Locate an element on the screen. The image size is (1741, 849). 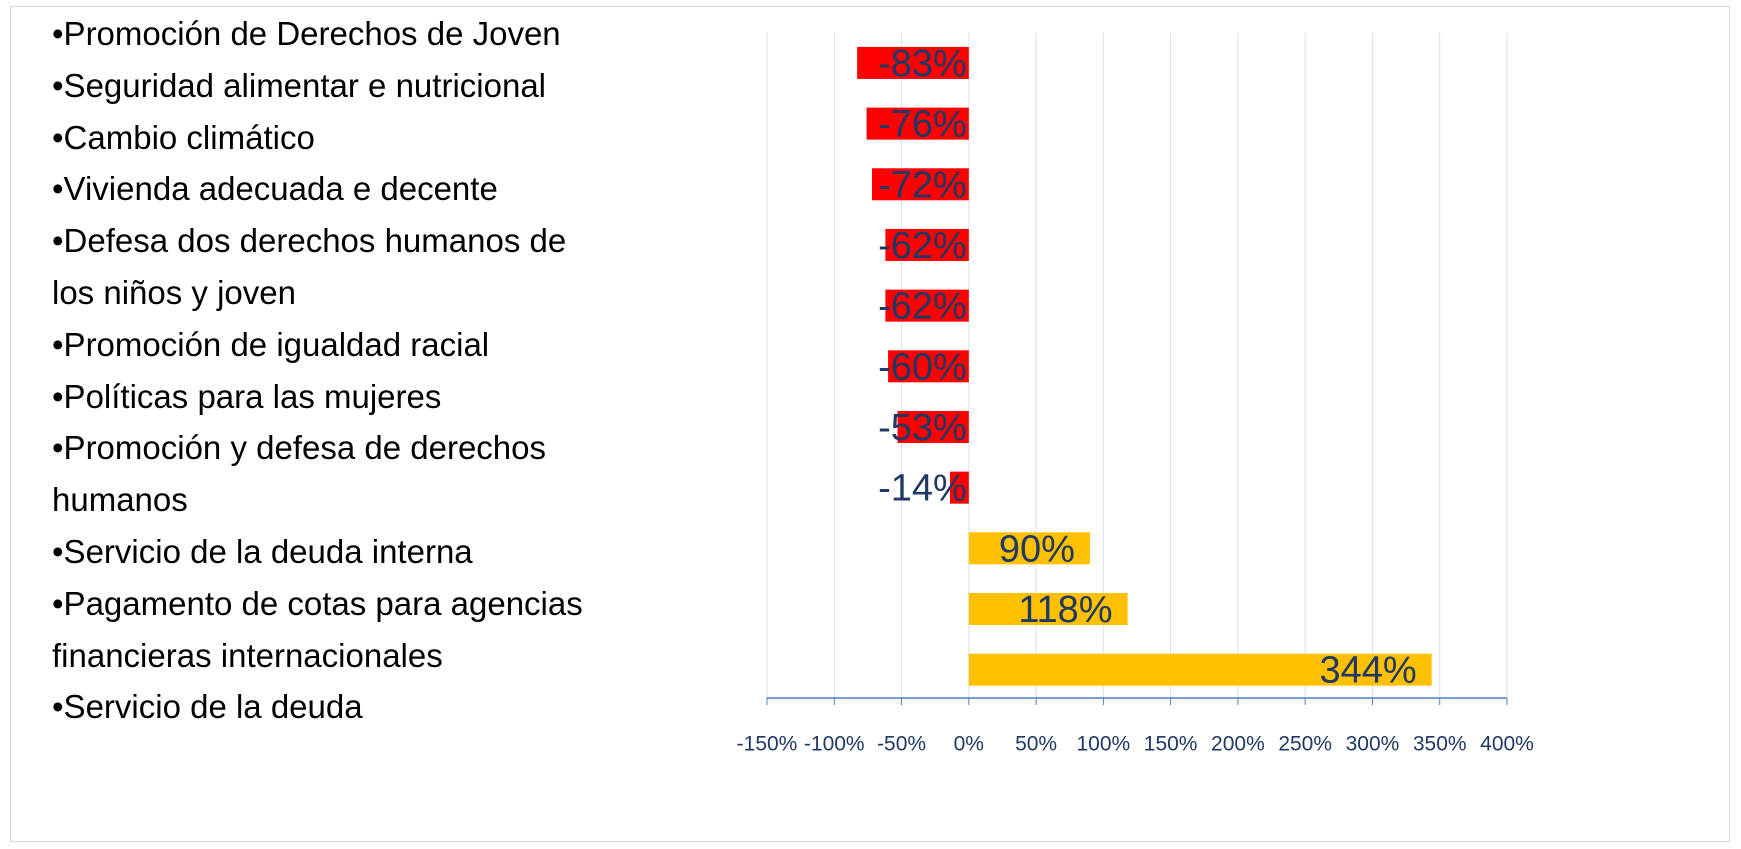
x-tick-label: 0% is located at coordinates (969, 744).